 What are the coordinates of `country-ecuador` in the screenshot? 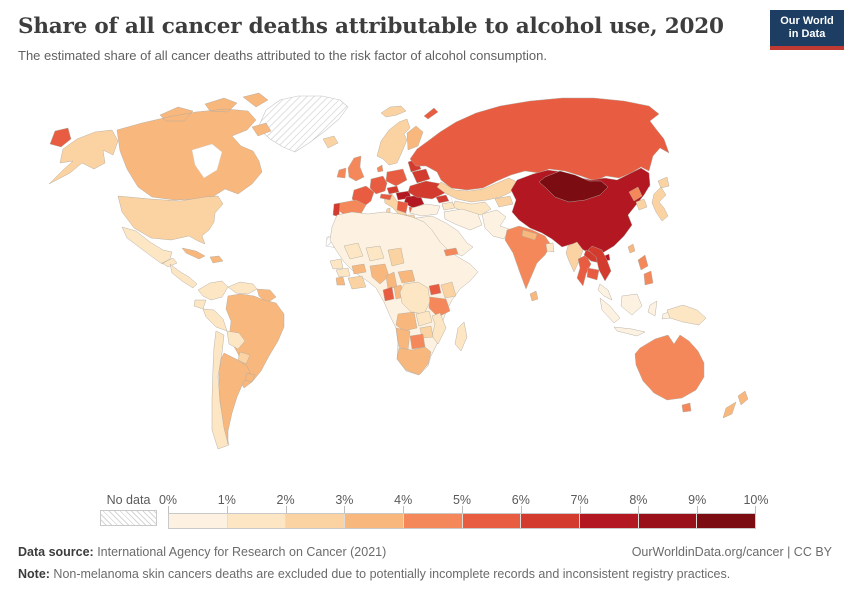 It's located at (200, 304).